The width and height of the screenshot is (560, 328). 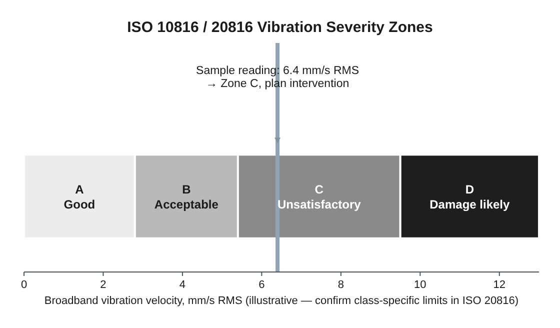 What do you see at coordinates (280, 27) in the screenshot?
I see `chart-title: ISO 10816 / 20816 Vibration Severity Zones` at bounding box center [280, 27].